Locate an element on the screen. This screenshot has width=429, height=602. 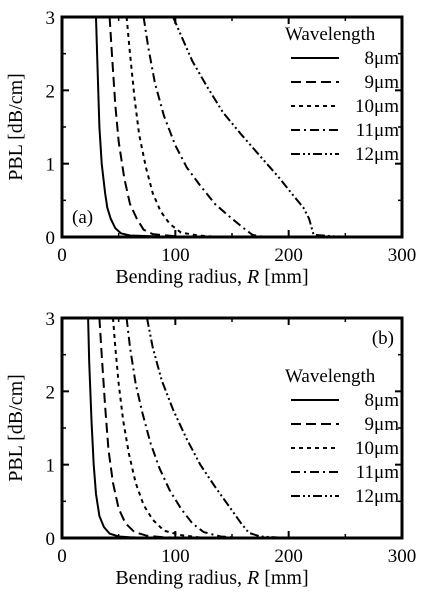
panel-label: (a) is located at coordinates (82, 217).